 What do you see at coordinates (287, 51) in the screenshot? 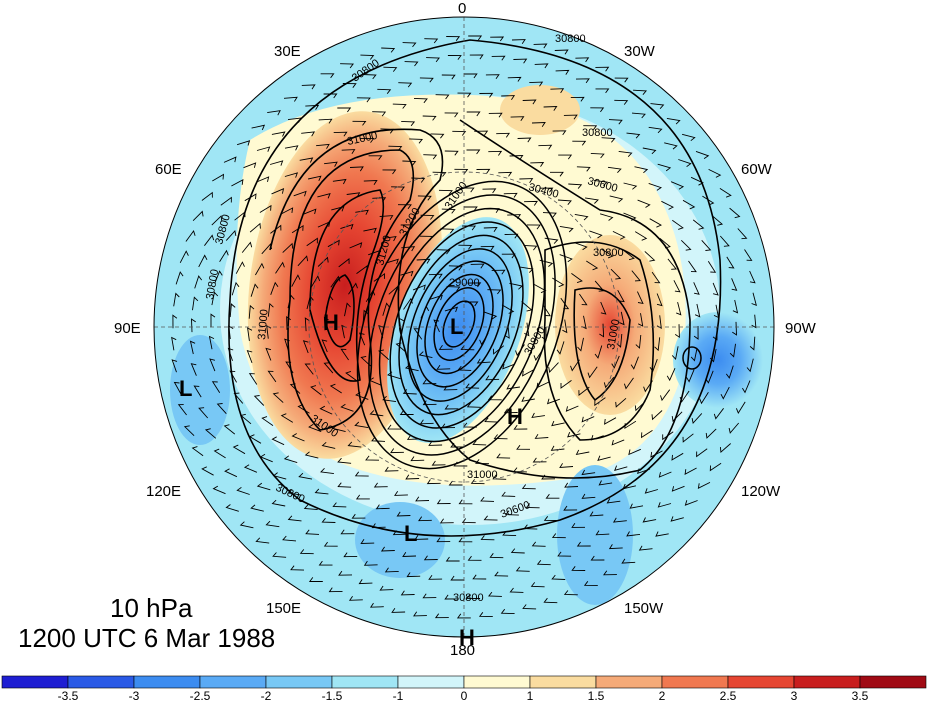
I see `longitude-label: 30E` at bounding box center [287, 51].